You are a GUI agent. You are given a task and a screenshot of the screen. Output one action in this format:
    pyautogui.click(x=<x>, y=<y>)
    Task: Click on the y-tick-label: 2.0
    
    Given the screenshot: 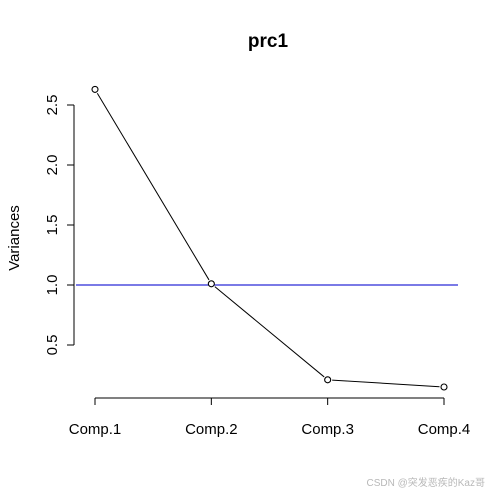 What is the action you would take?
    pyautogui.click(x=52, y=165)
    